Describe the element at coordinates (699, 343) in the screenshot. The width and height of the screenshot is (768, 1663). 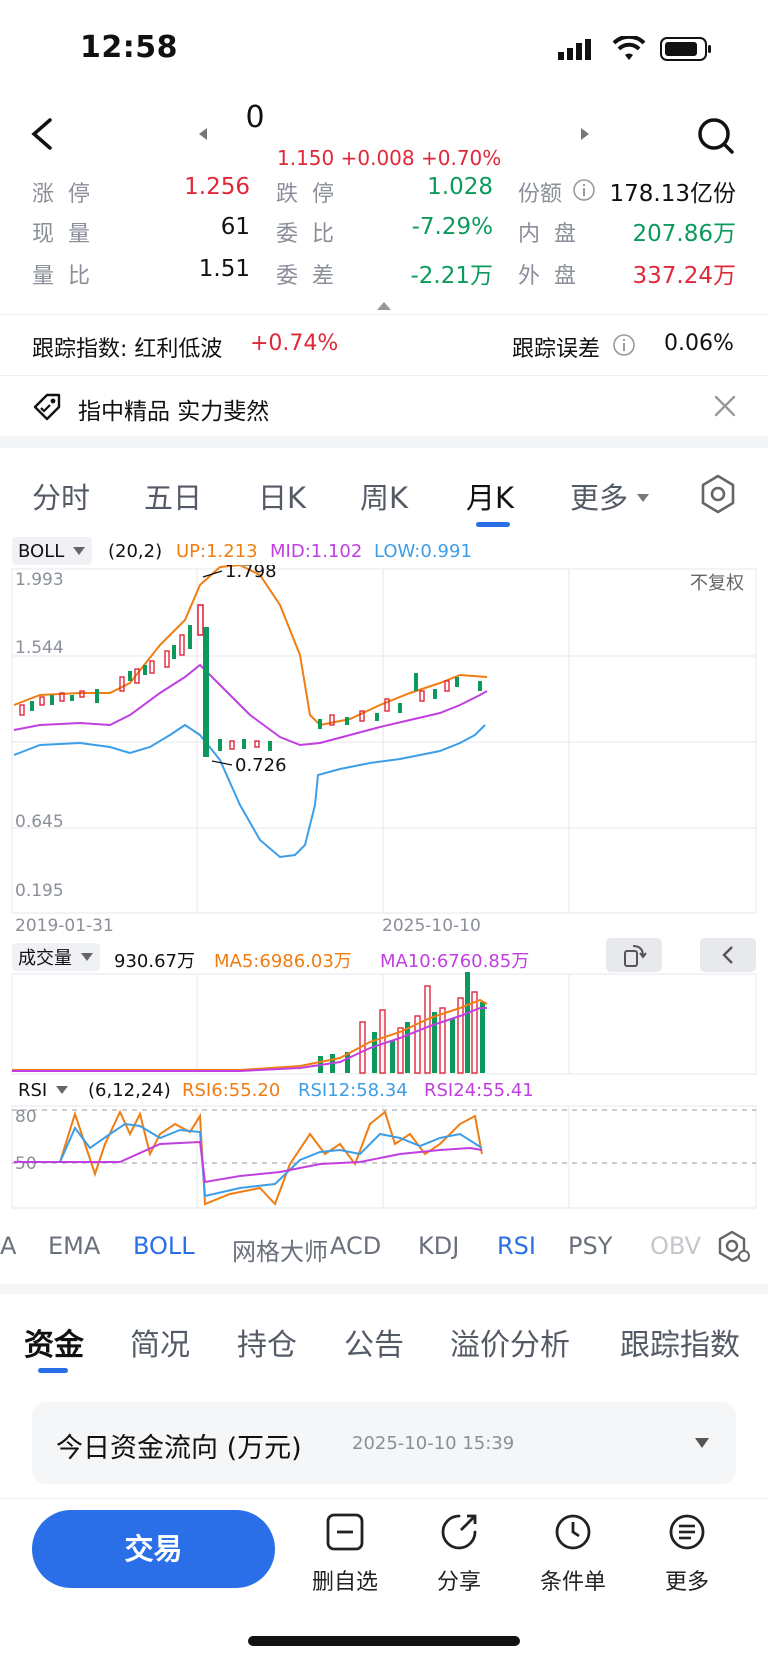
I see `tracking-error-value: 0.06%` at that location.